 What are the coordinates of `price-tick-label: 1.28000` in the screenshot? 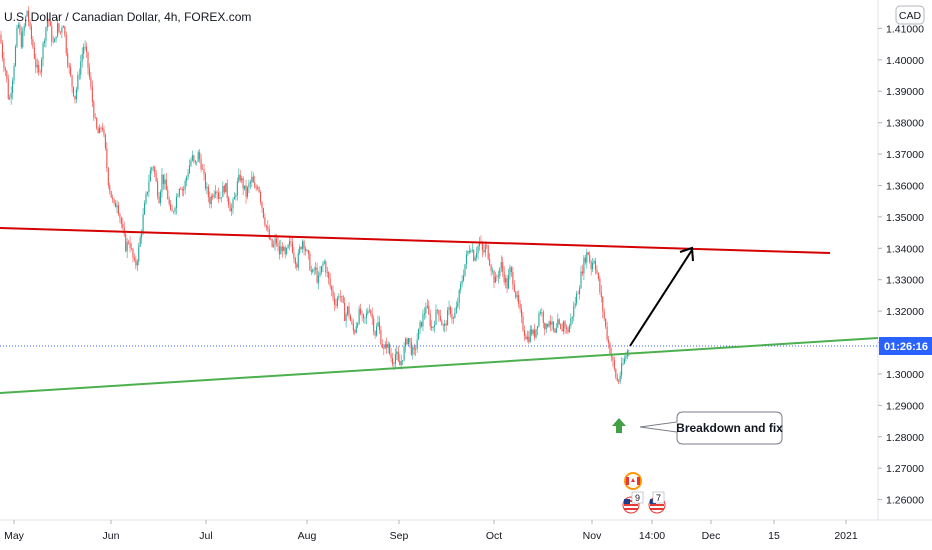 It's located at (905, 438).